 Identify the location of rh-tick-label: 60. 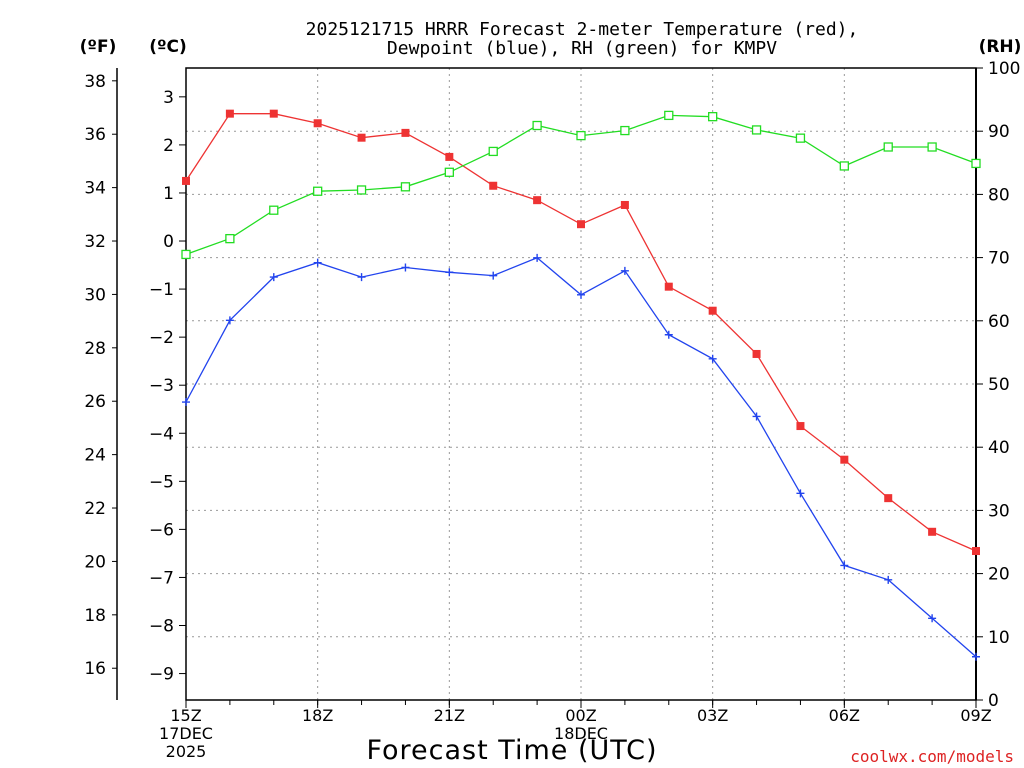
(999, 322).